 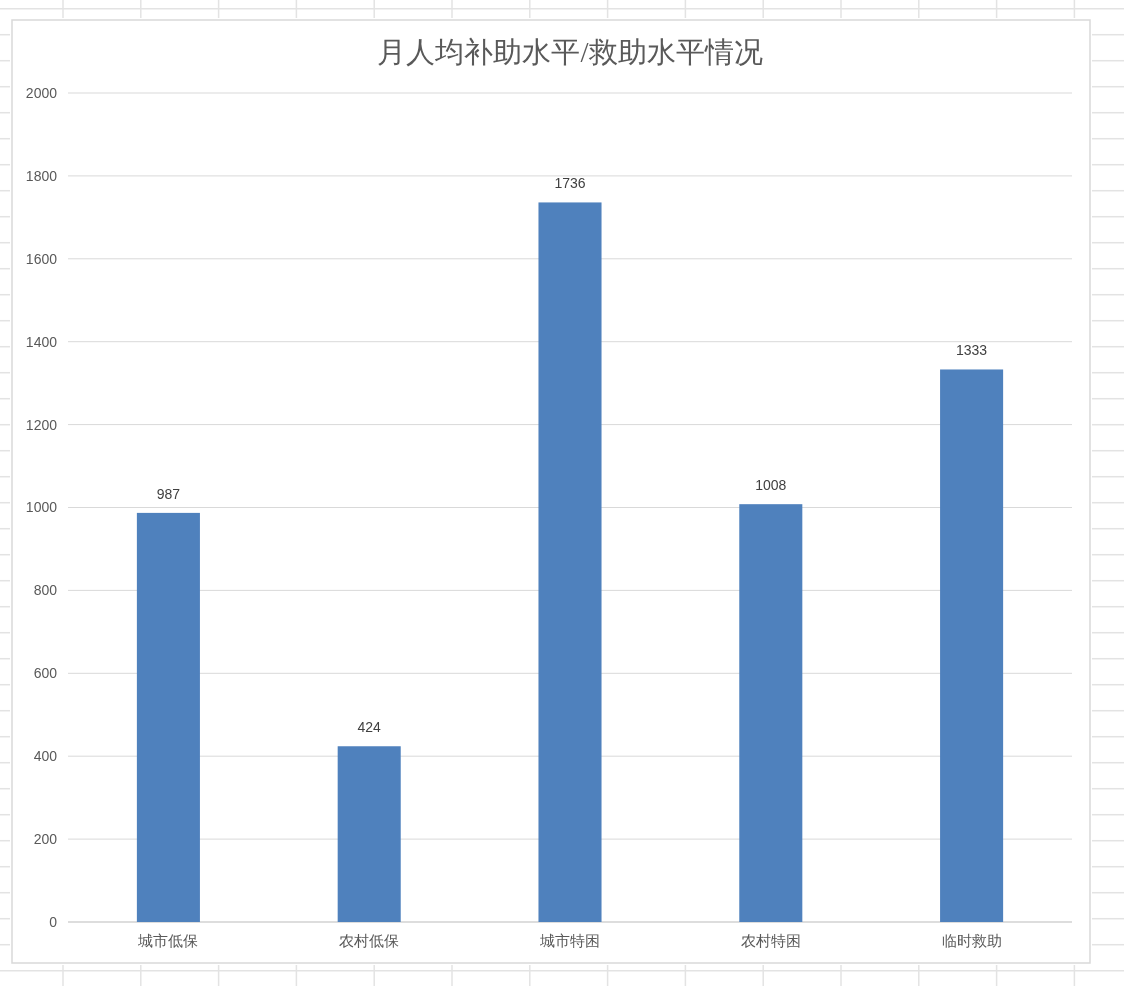 I want to click on x-tick-label: 城市低保, so click(x=168, y=940).